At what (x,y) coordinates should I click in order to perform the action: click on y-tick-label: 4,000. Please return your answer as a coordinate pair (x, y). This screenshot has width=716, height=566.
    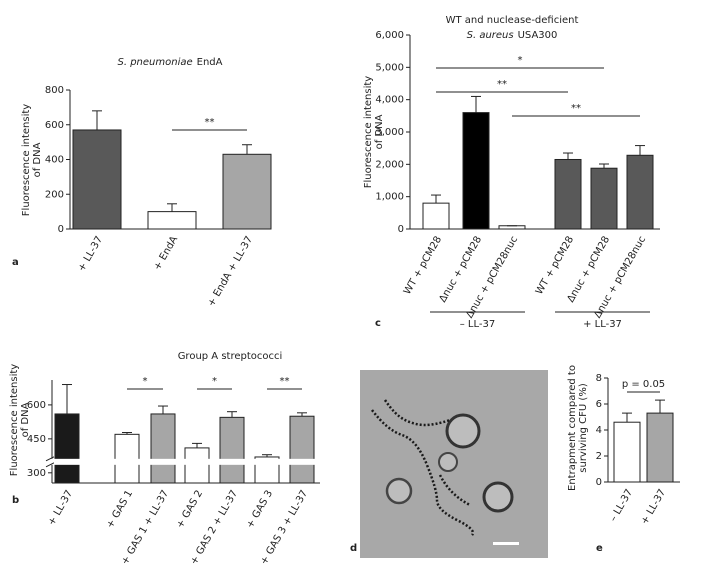
    Looking at the image, I should click on (389, 100).